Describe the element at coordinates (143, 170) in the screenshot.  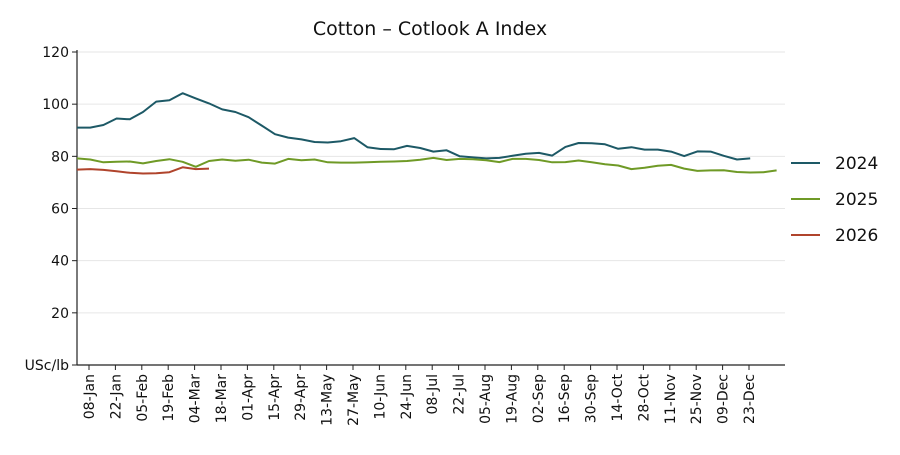
I see `series-line-2026` at that location.